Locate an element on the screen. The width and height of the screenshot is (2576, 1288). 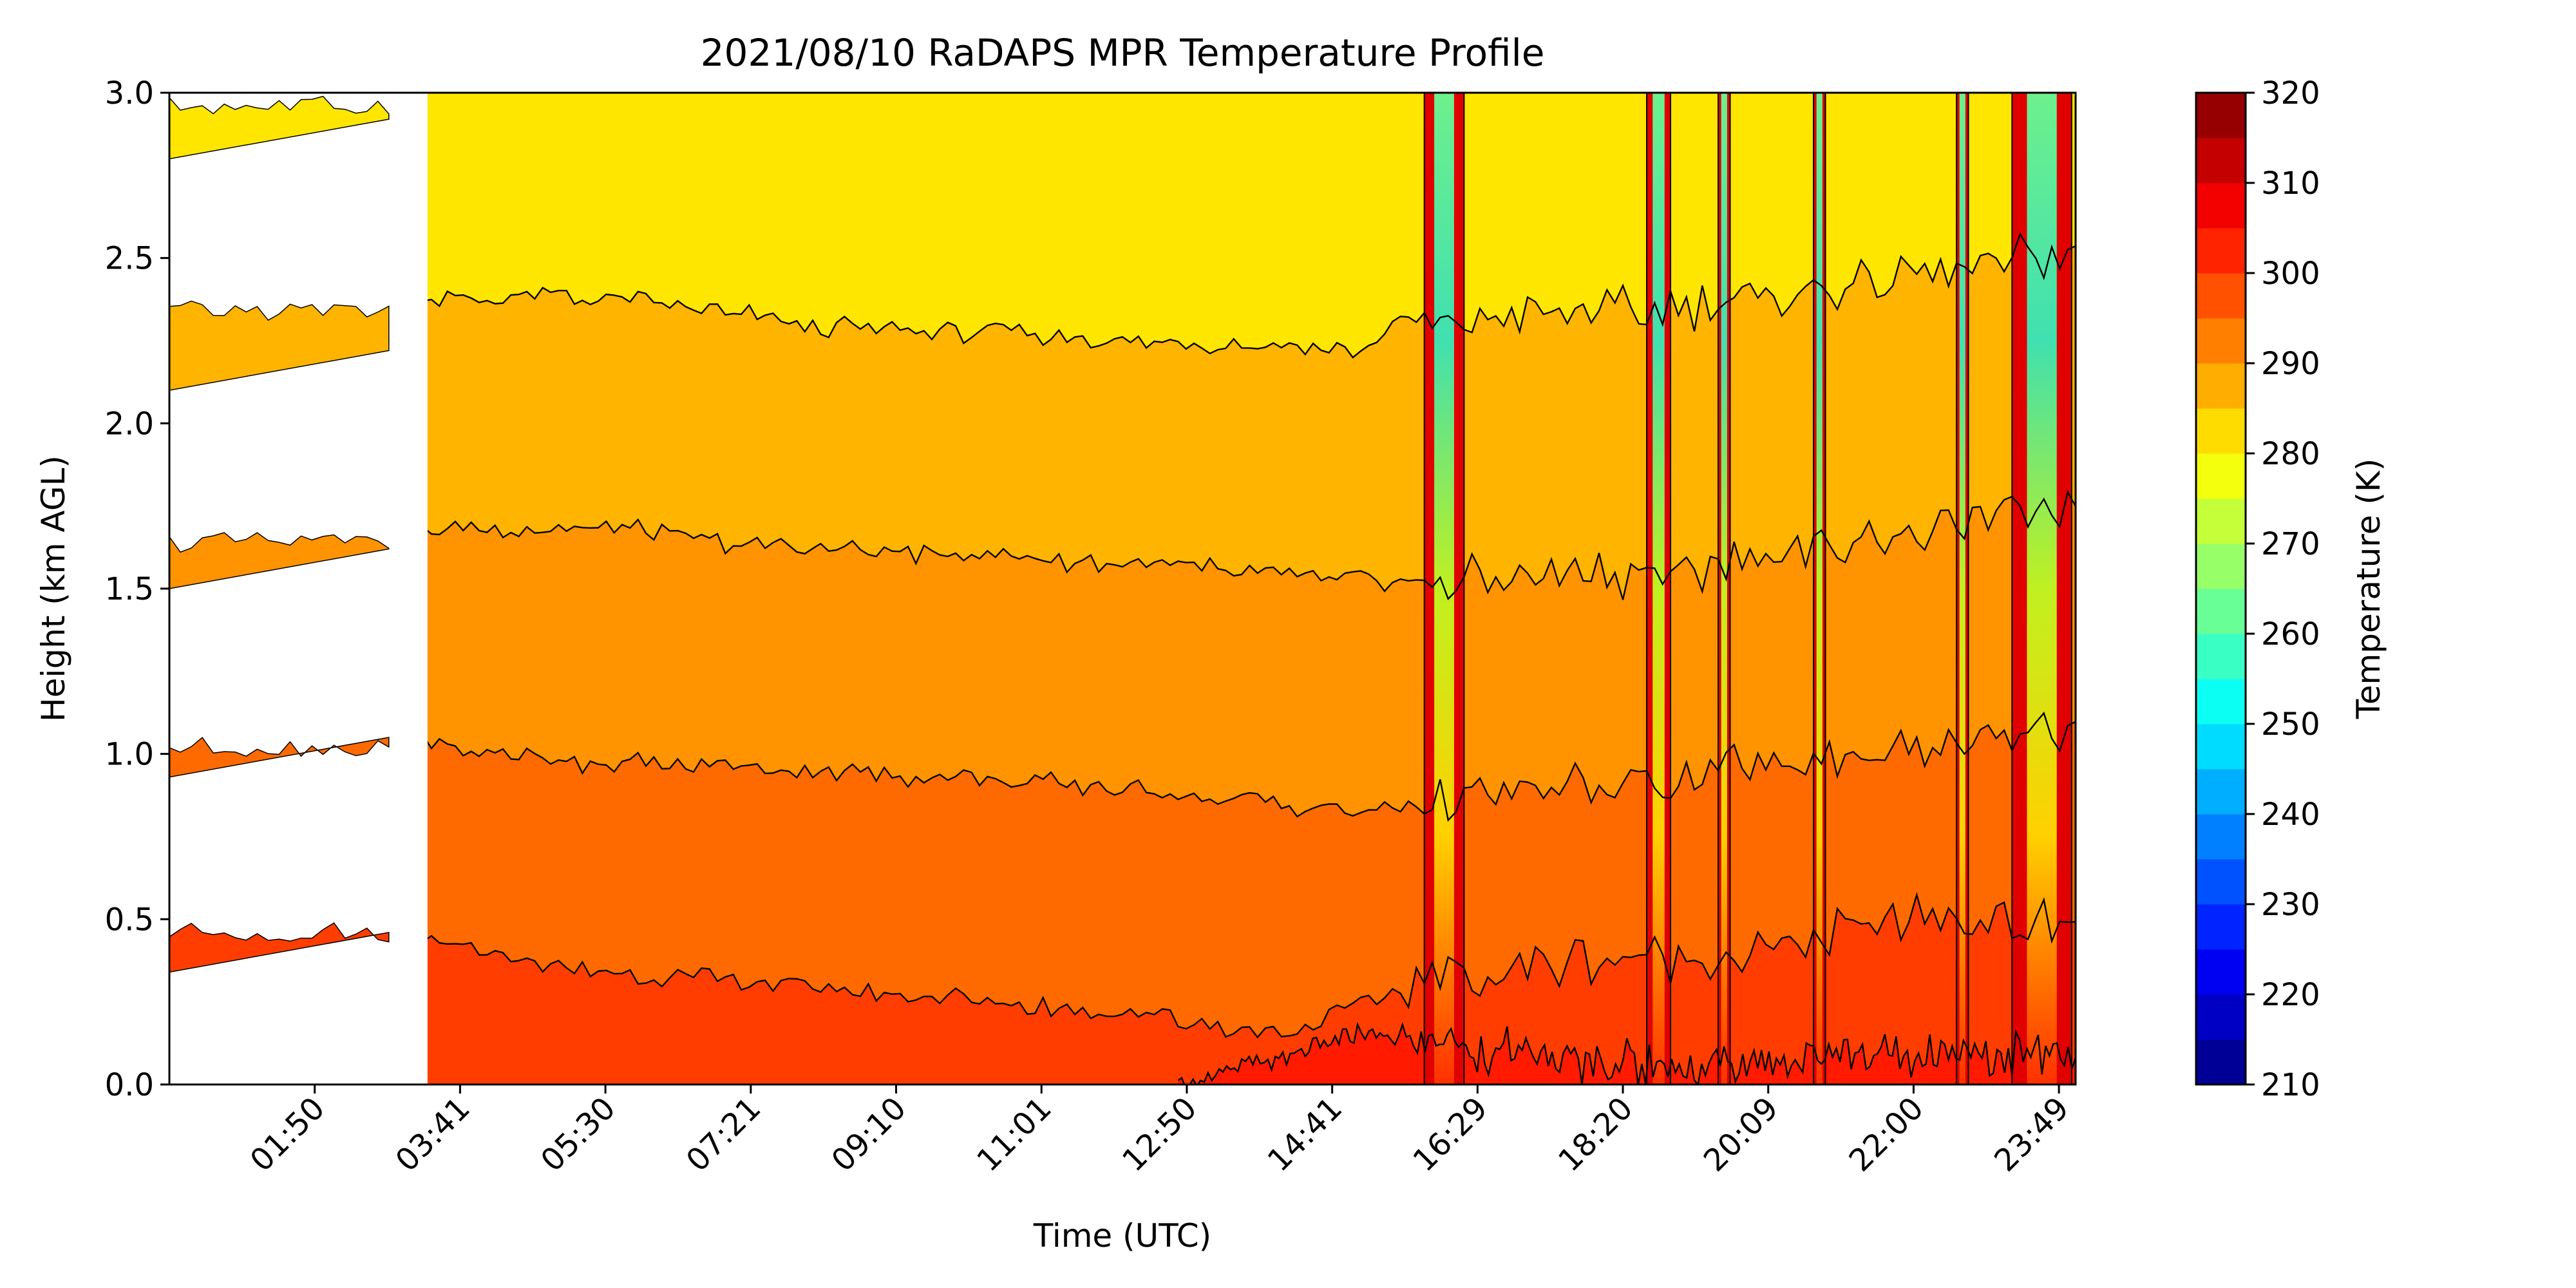
y-axis: 0.0 0.5 1.0 1.5 2.0 2.5 3.0 is located at coordinates (137, 589).